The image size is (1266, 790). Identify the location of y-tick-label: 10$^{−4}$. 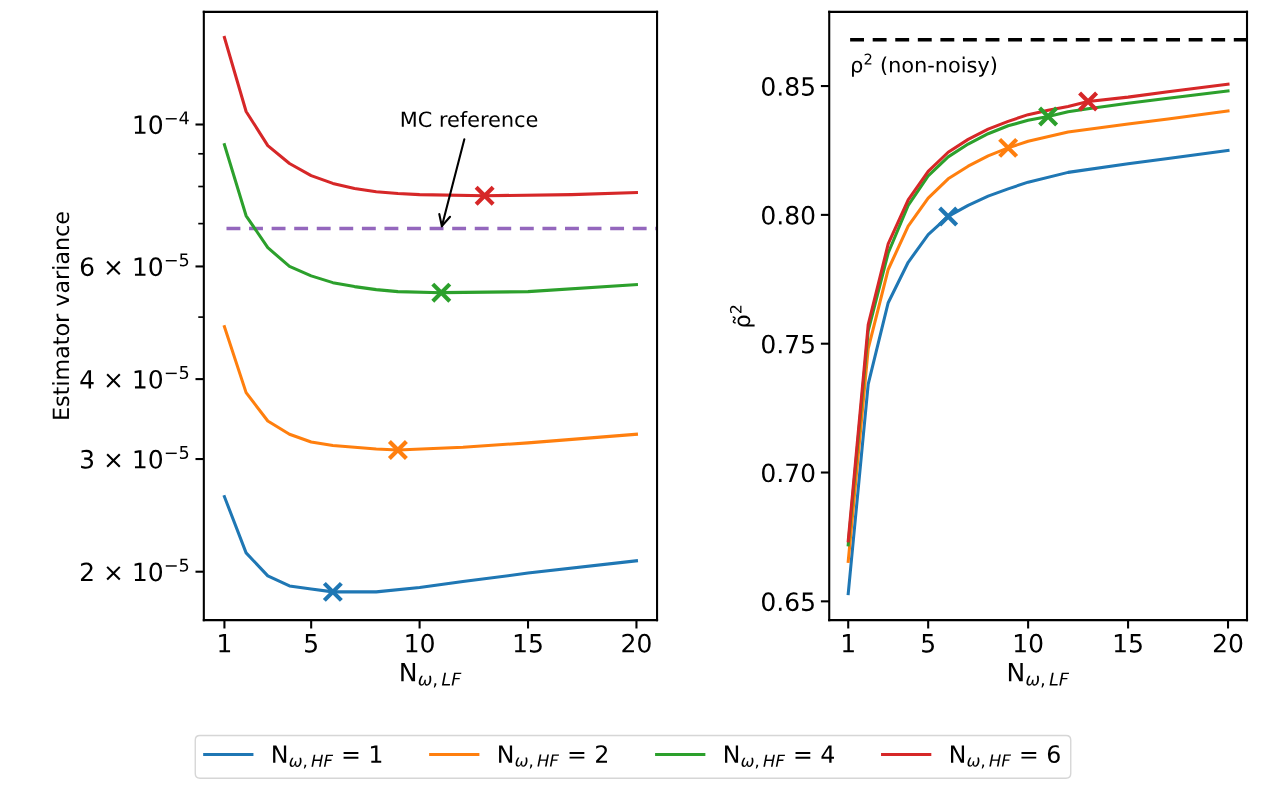
(161, 123).